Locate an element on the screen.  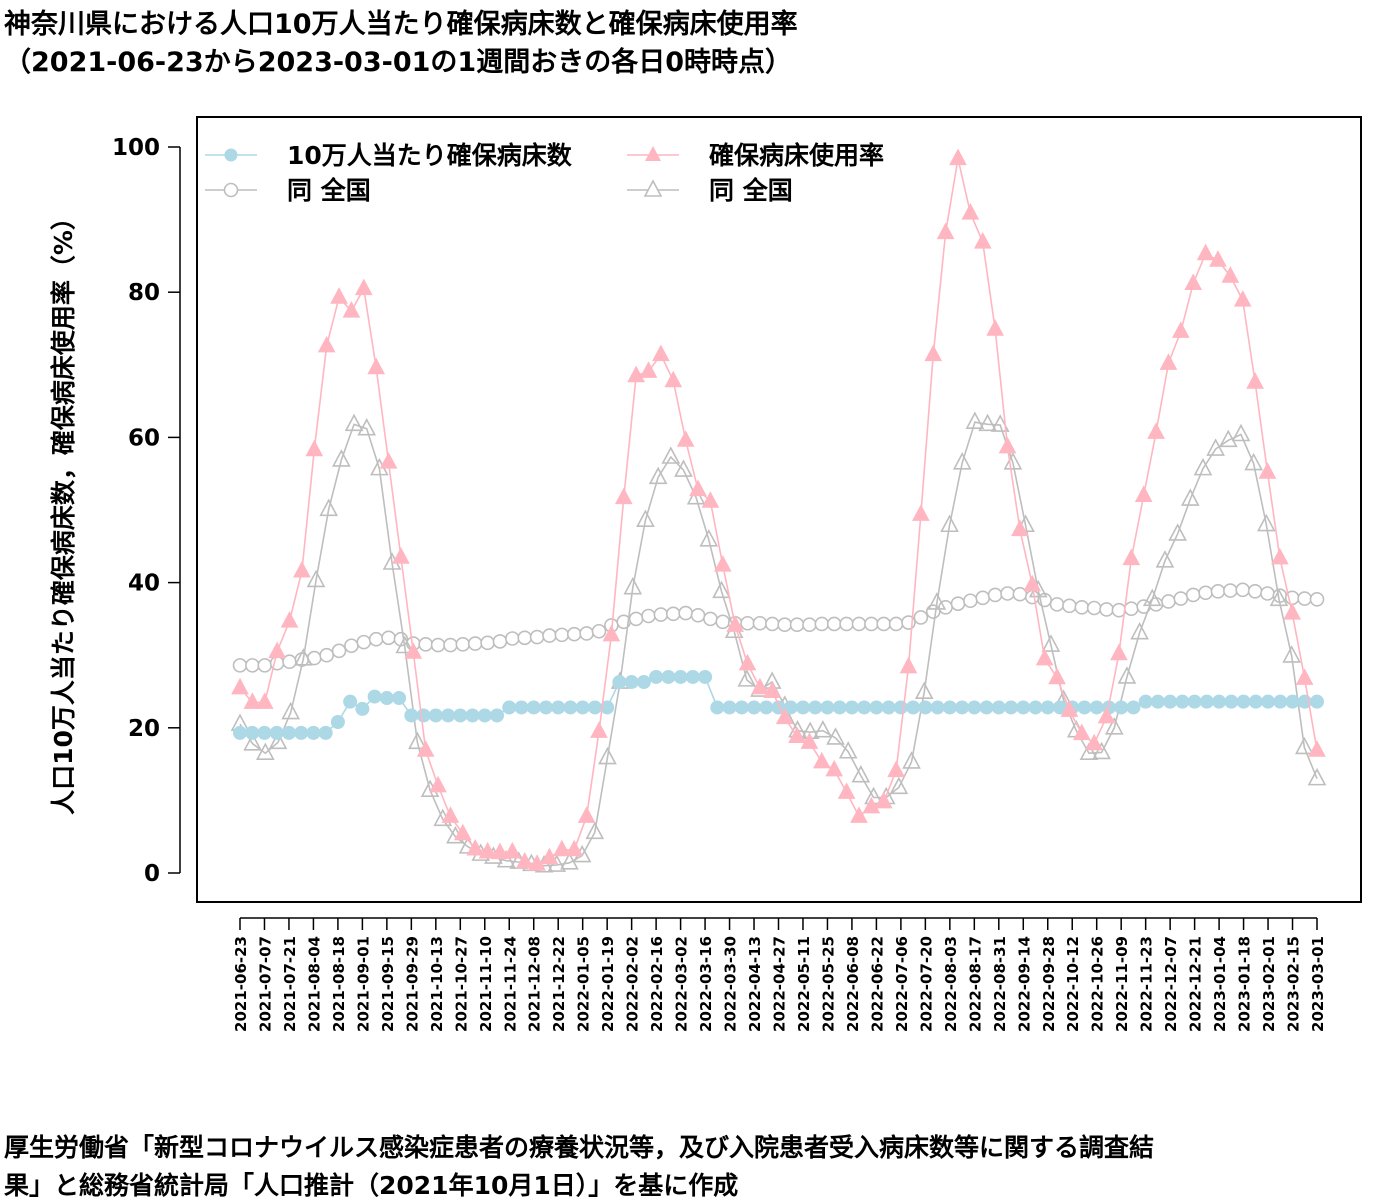
x-tick-label: 2022-03-16 is located at coordinates (706, 984).